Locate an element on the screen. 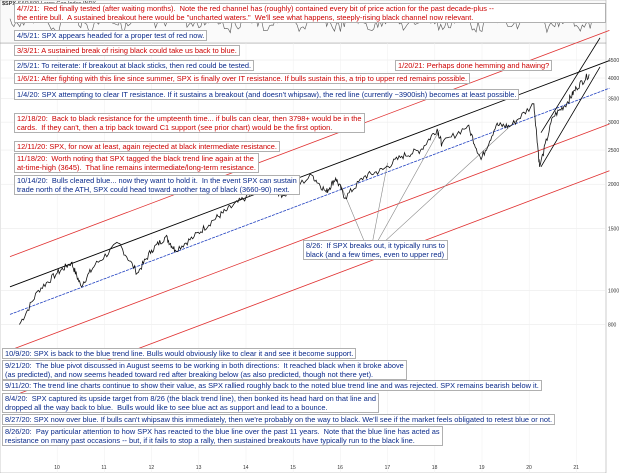 Image resolution: width=640 pixels, height=473 pixels. x-tick-label: 20 is located at coordinates (529, 468).